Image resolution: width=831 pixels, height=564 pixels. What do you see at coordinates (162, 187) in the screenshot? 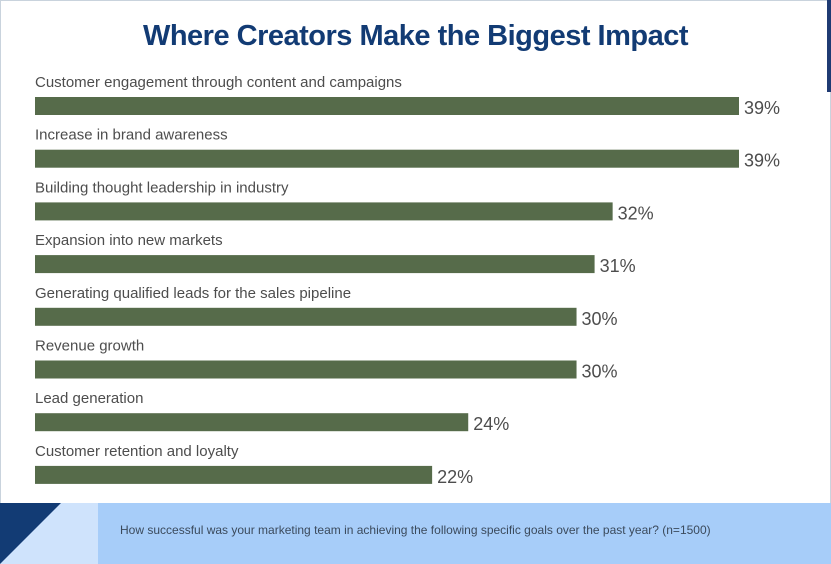
I see `category-label: Building thought leadership in industry` at bounding box center [162, 187].